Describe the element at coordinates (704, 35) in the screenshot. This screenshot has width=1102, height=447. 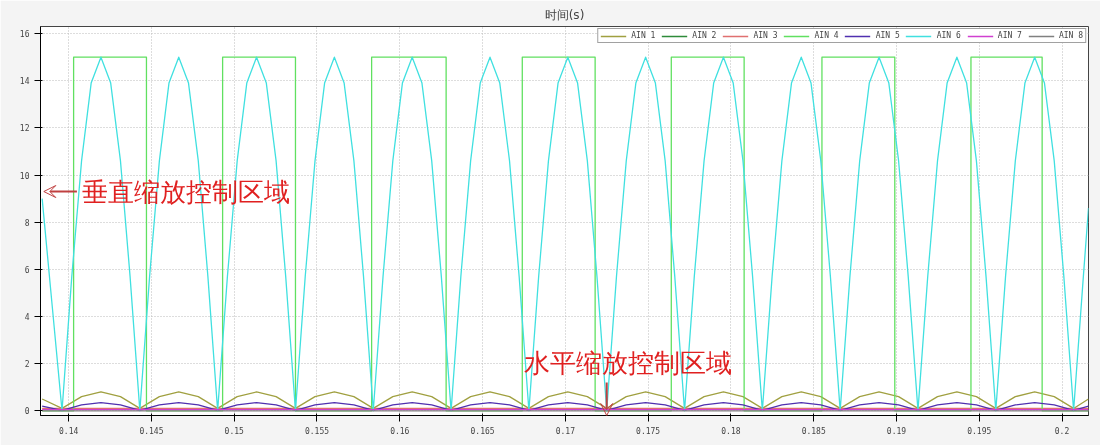
I see `legend-label: AIN 2` at that location.